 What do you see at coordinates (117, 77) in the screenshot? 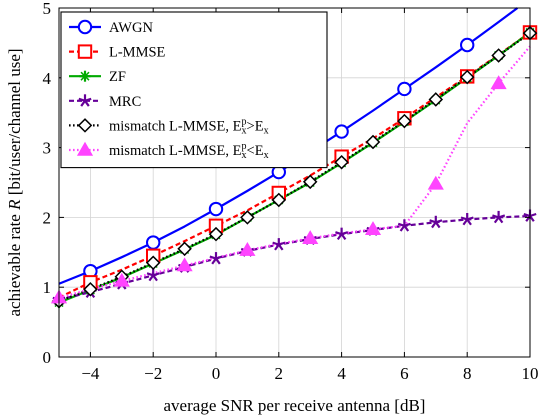
I see `legend-label-3: ZF` at bounding box center [117, 77].